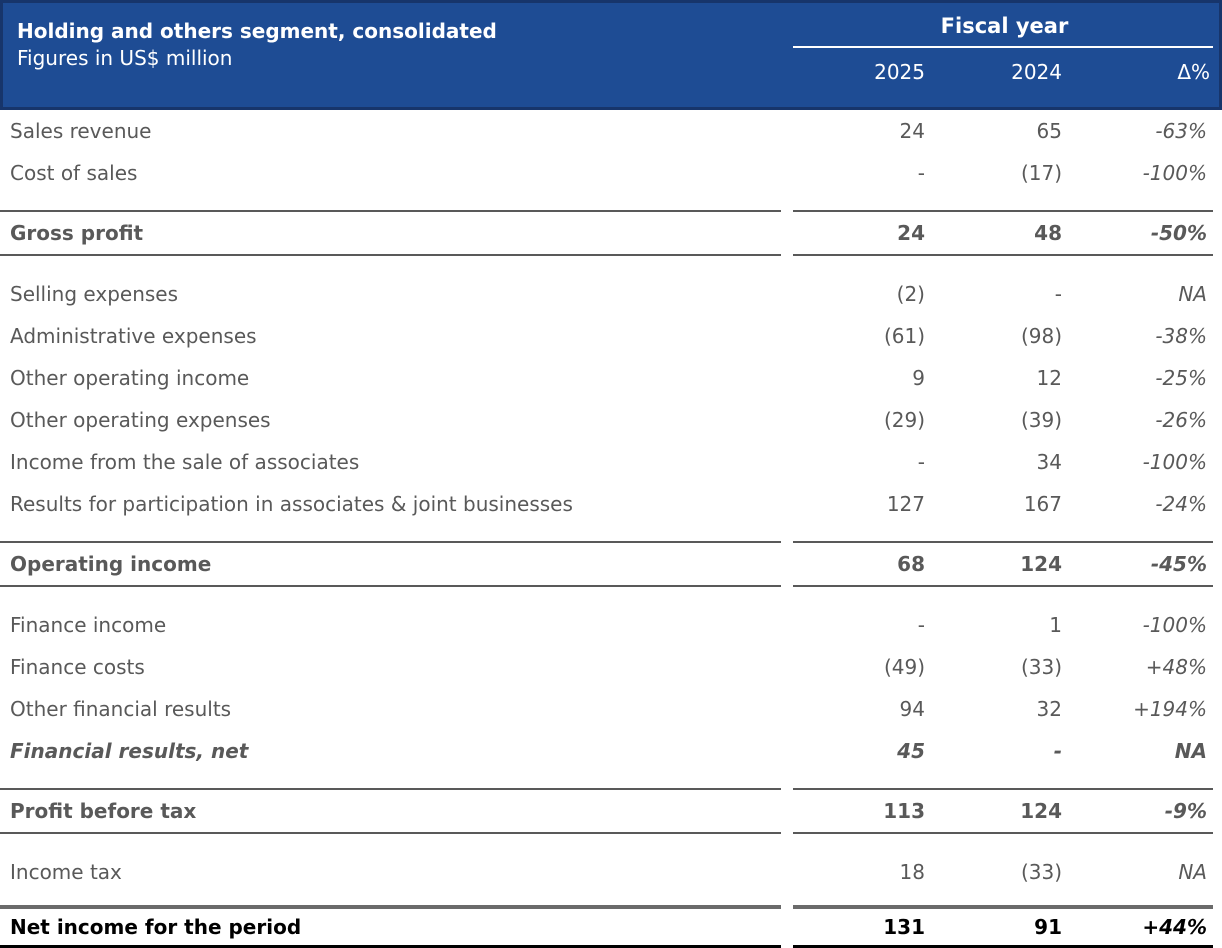 The image size is (1222, 948). Describe the element at coordinates (1049, 462) in the screenshot. I see `value-2024: 34` at that location.